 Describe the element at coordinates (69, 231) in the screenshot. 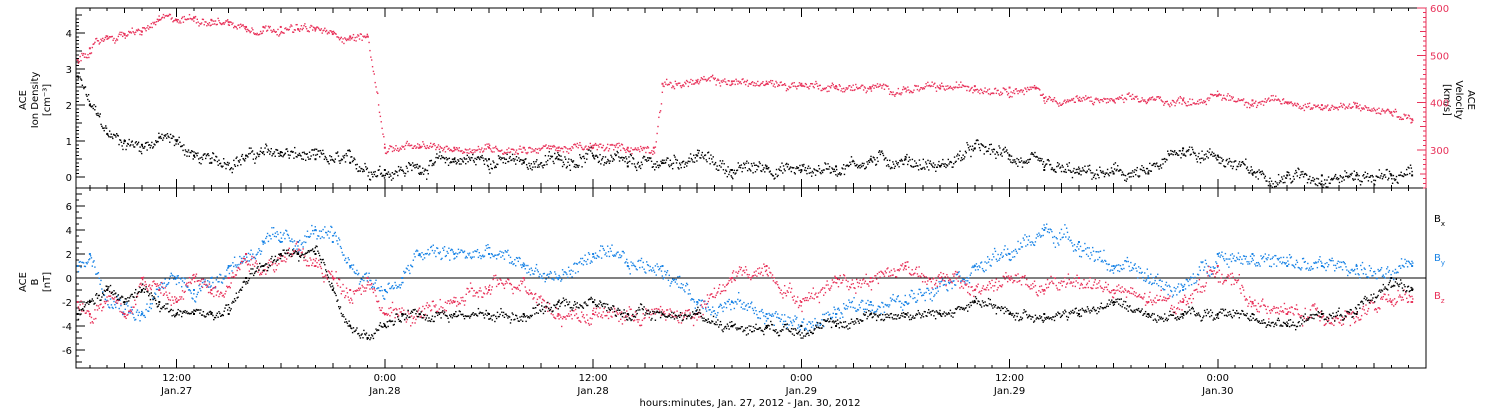

I see `bottom-tick-label: 4` at that location.